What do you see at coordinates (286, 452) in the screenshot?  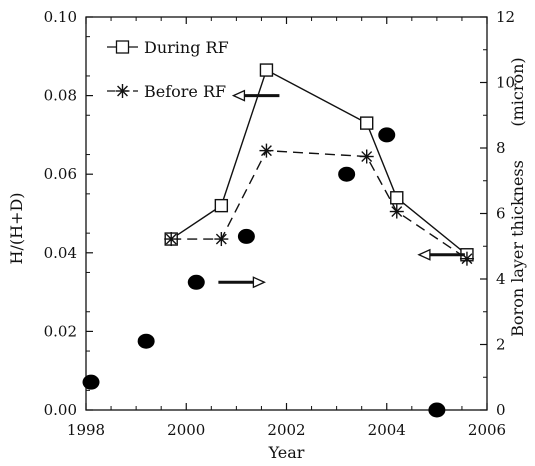 I see `x-axis-label: Year` at bounding box center [286, 452].